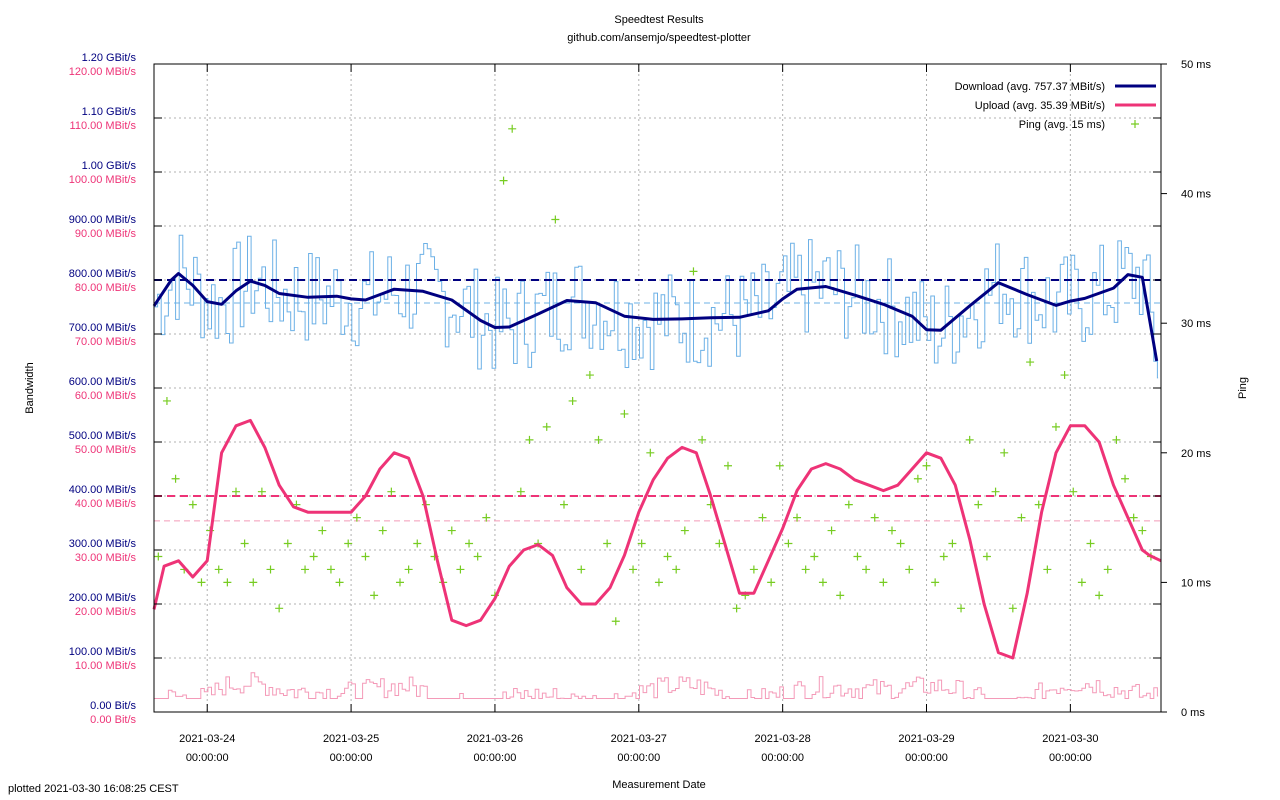 This screenshot has height=800, width=1280. What do you see at coordinates (1070, 739) in the screenshot?
I see `x-tick-label-date: 2021-03-30` at bounding box center [1070, 739].